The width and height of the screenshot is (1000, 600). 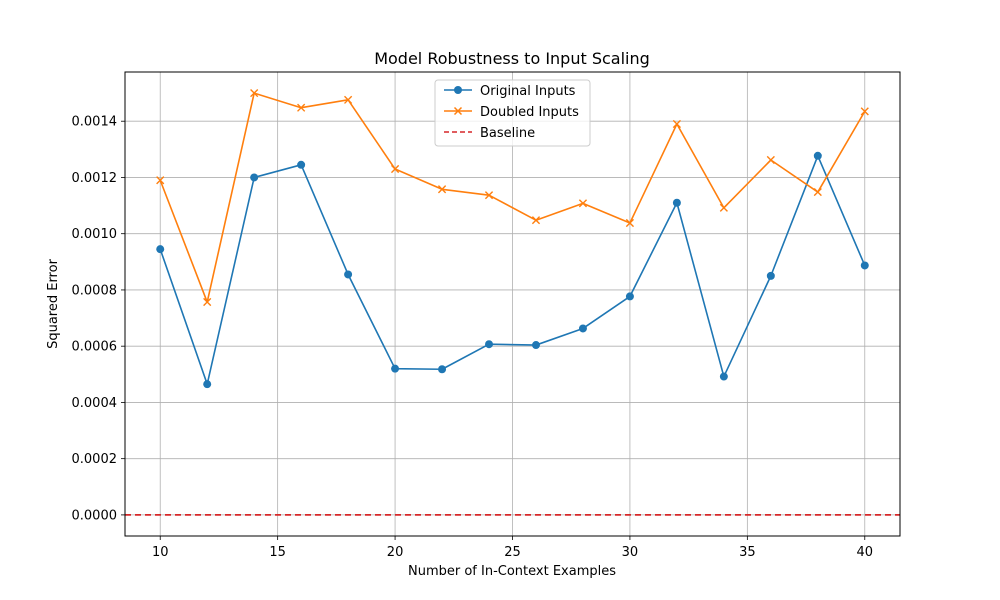 What do you see at coordinates (512, 58) in the screenshot?
I see `chart-title: Model Robustness to Input Scaling` at bounding box center [512, 58].